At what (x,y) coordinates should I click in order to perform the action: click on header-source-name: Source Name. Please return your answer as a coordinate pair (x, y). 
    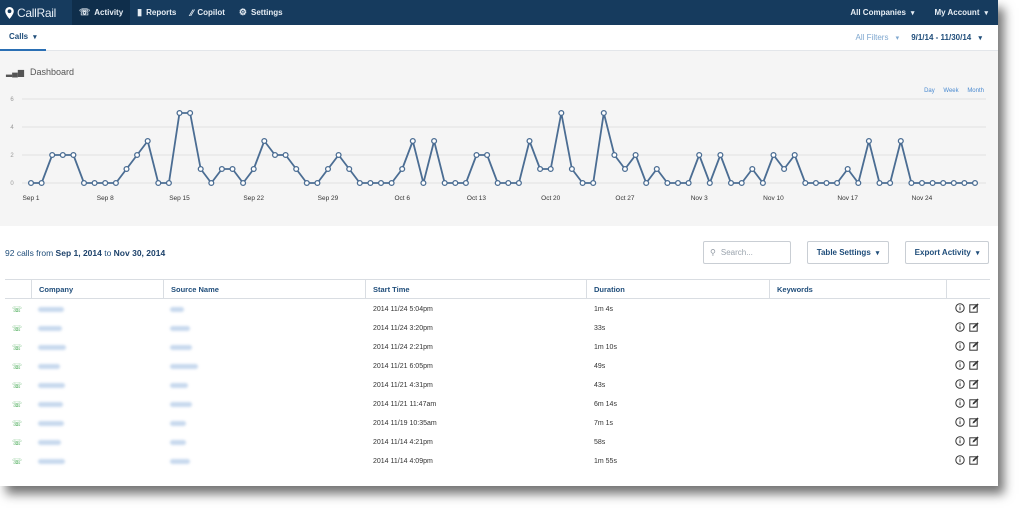
    Looking at the image, I should click on (264, 289).